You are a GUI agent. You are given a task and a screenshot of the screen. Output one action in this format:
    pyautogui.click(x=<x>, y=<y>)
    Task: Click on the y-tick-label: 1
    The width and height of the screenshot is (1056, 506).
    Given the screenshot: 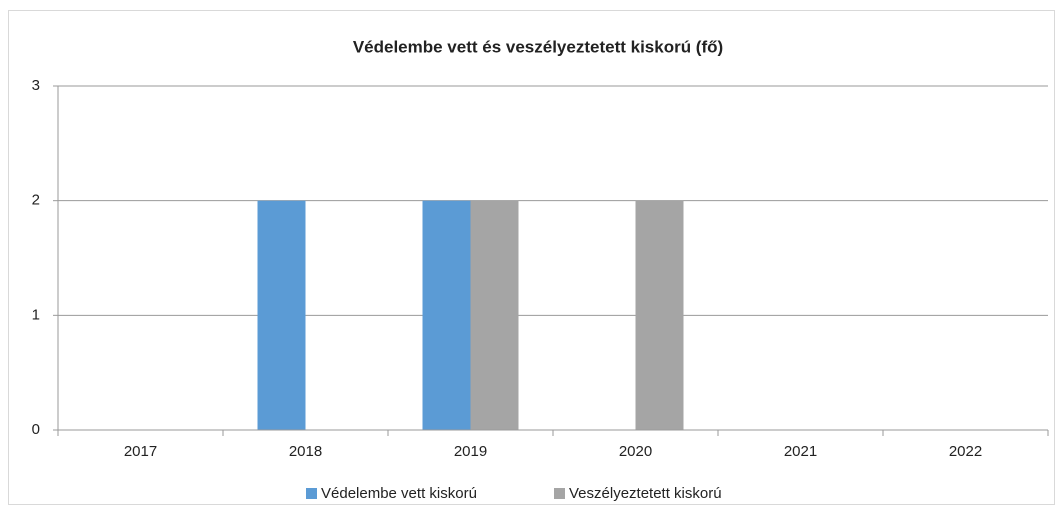 What is the action you would take?
    pyautogui.click(x=36, y=314)
    